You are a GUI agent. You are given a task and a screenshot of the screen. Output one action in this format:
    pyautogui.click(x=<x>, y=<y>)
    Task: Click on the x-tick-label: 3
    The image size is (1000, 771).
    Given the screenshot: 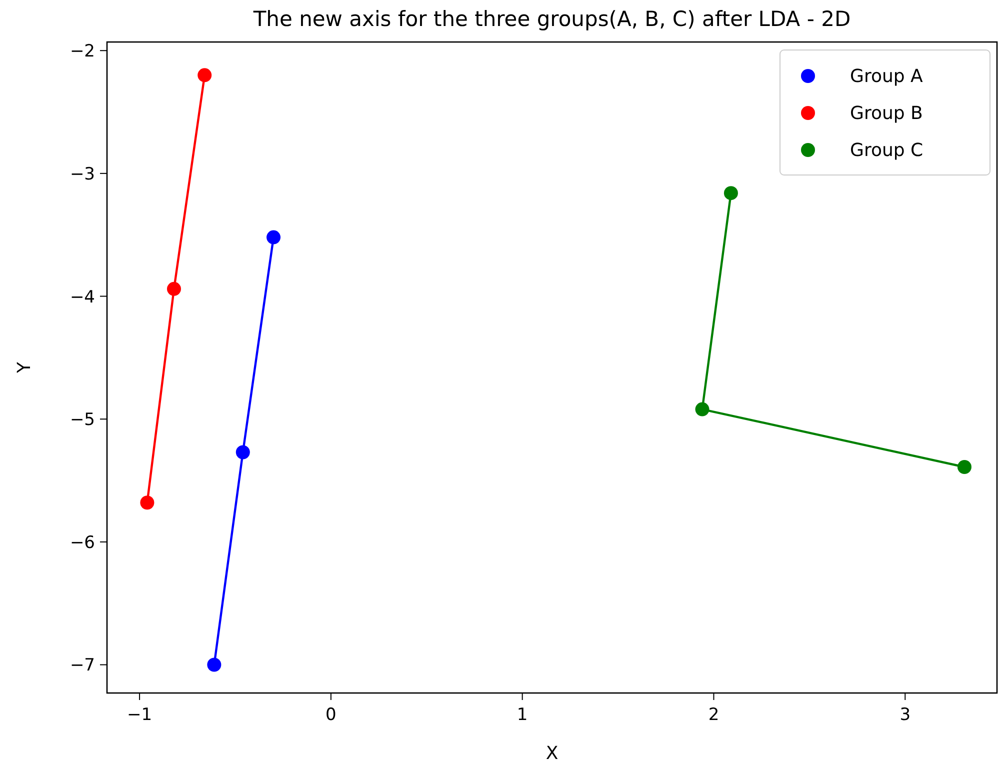 What is the action you would take?
    pyautogui.click(x=905, y=715)
    